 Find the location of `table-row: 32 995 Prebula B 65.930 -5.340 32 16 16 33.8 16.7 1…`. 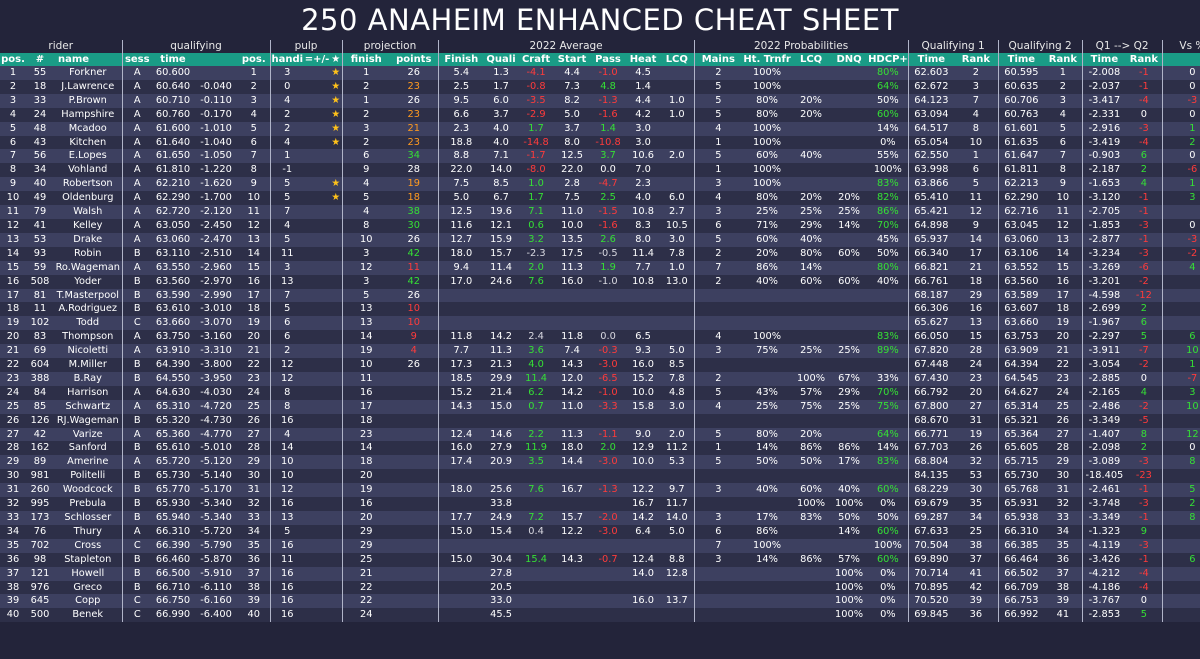

table-row: 32 995 Prebula B 65.930 -5.340 32 16 16 33.8 16.7 1… is located at coordinates (600, 504).